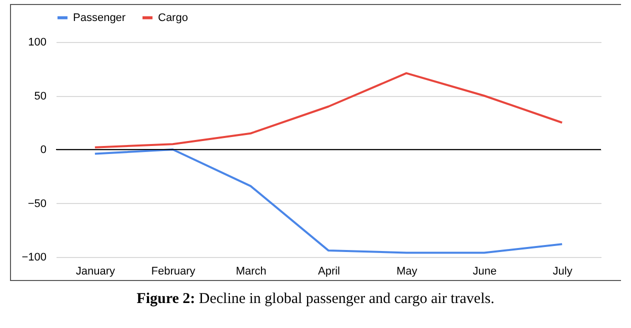 This screenshot has width=631, height=328. What do you see at coordinates (562, 272) in the screenshot?
I see `x-tick-label: July` at bounding box center [562, 272].